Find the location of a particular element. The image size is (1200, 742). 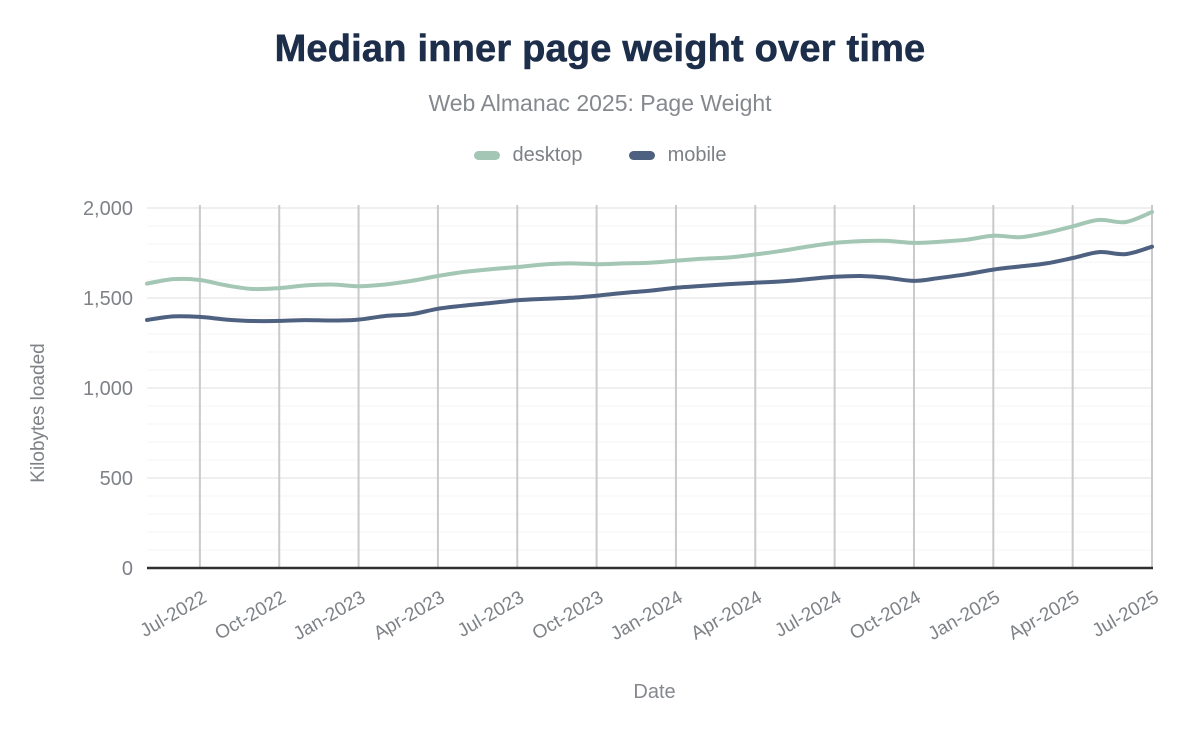

y-tick-label-2000: 2,000 is located at coordinates (108, 209).